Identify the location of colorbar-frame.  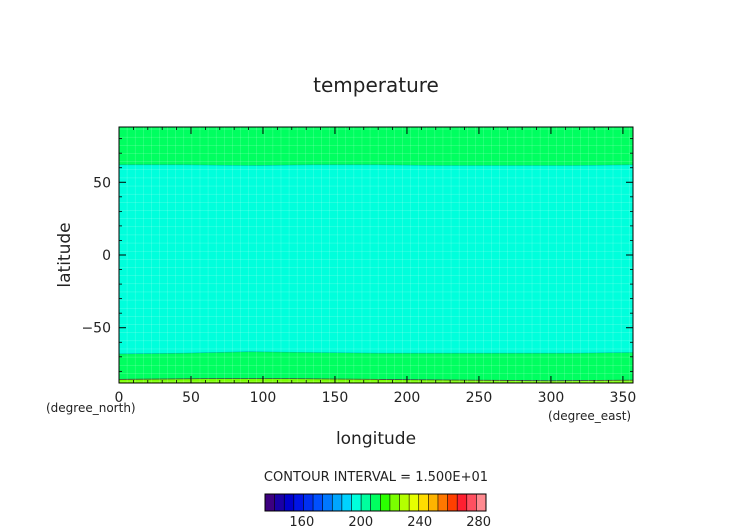
(375, 502).